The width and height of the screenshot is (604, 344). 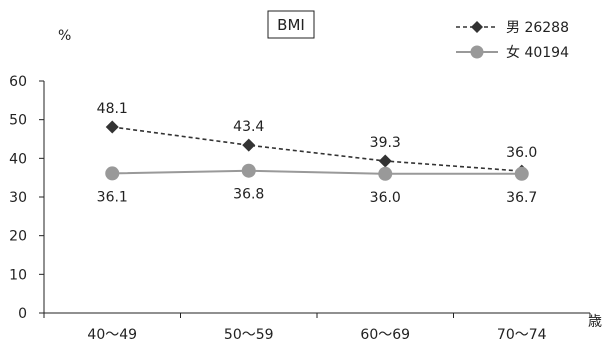 I want to click on data-label: 43.4, so click(x=248, y=127).